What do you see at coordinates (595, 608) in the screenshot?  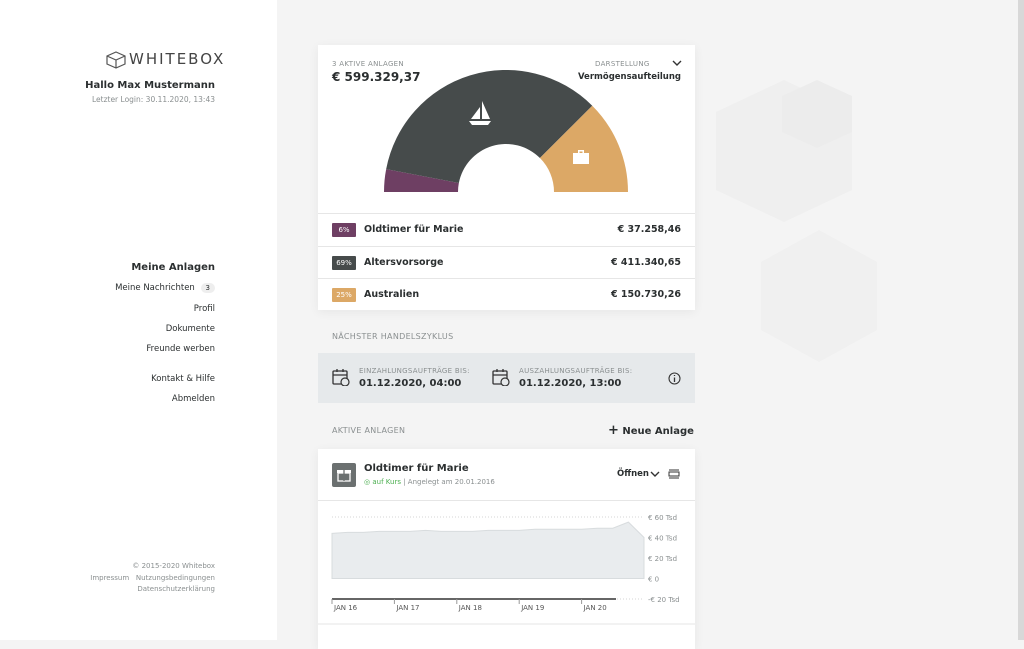 I see `x-tick-label: JAN 20` at bounding box center [595, 608].